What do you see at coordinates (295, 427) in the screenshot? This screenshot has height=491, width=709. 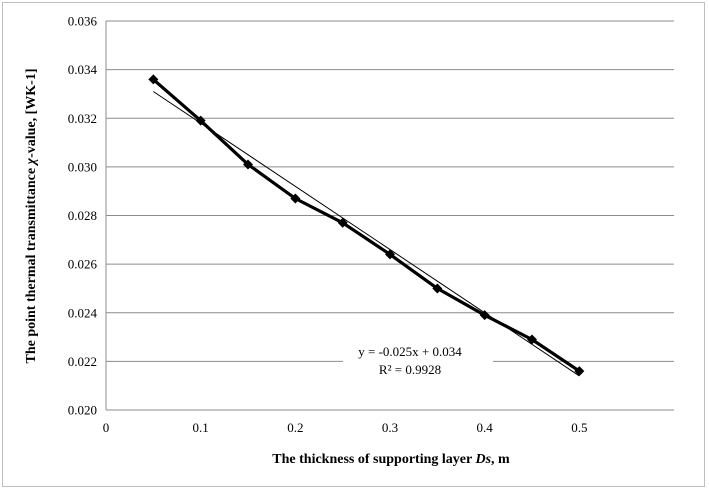 I see `x-tick-label: 0.2` at bounding box center [295, 427].